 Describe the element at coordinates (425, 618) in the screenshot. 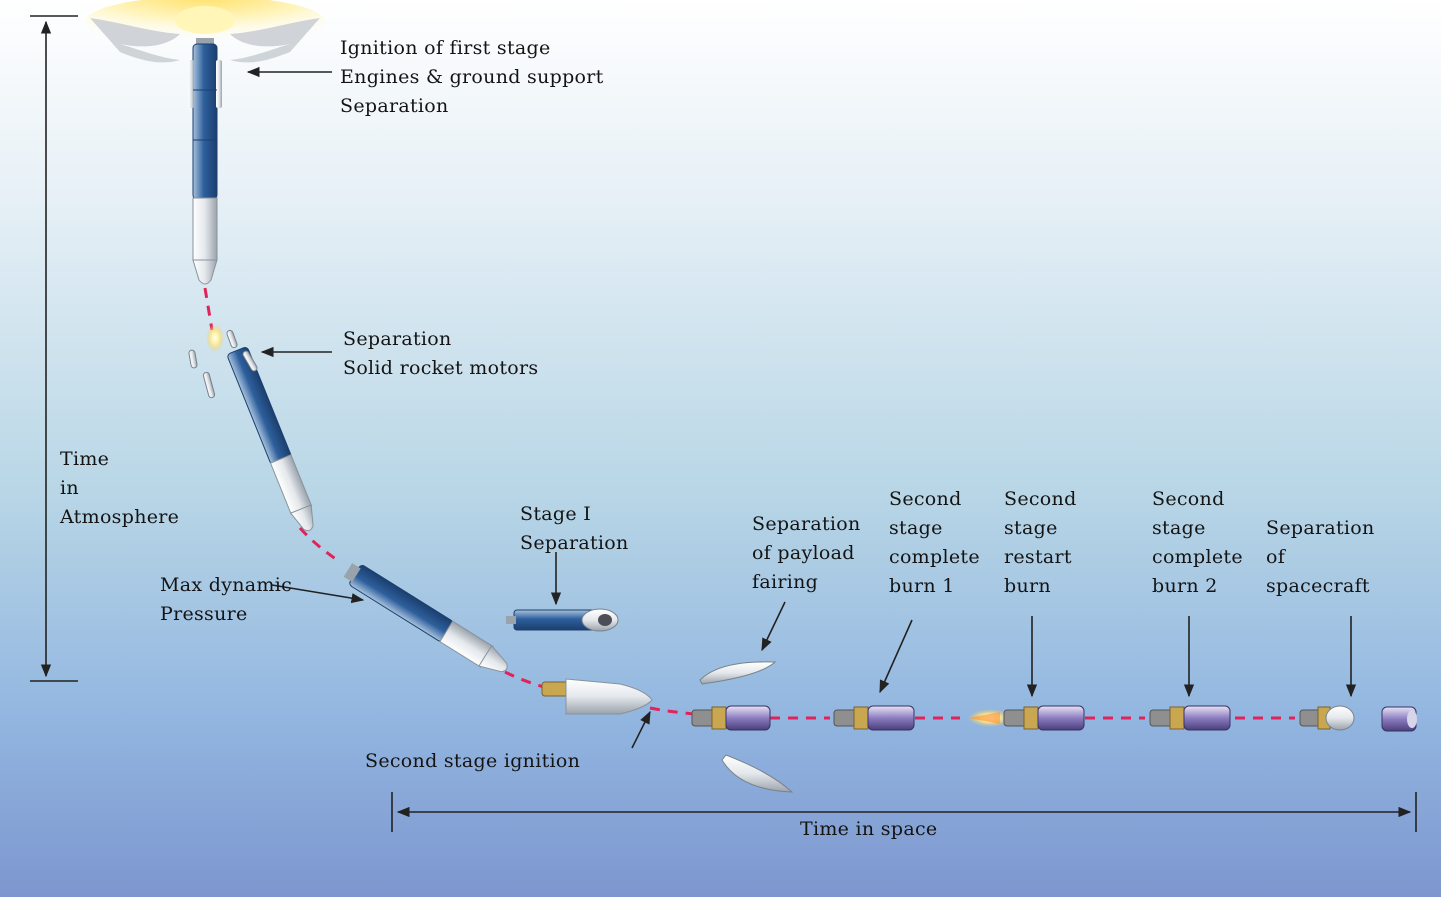

I see `rocket-max-q` at that location.